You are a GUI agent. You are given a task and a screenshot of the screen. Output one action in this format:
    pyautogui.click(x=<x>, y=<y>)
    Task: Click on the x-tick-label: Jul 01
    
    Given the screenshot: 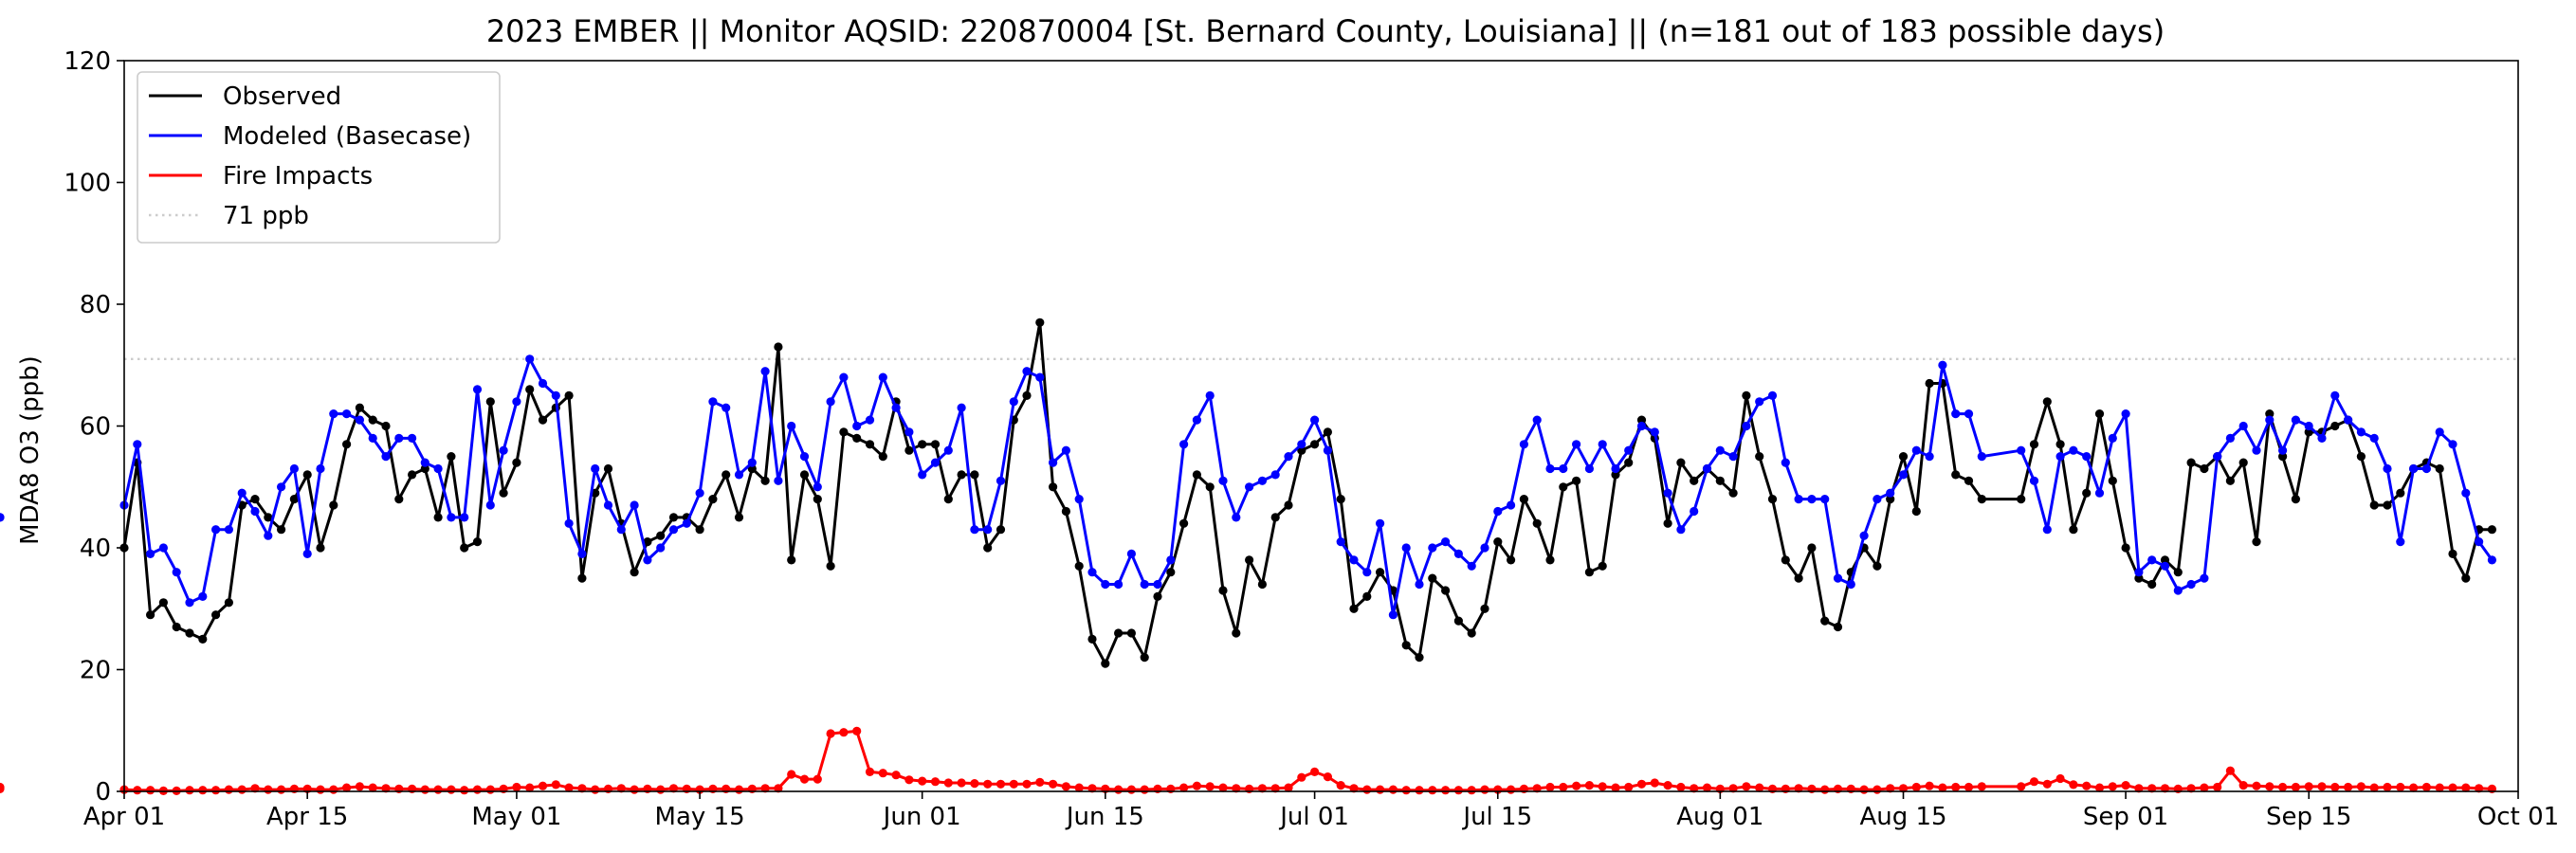 What is the action you would take?
    pyautogui.click(x=1313, y=817)
    